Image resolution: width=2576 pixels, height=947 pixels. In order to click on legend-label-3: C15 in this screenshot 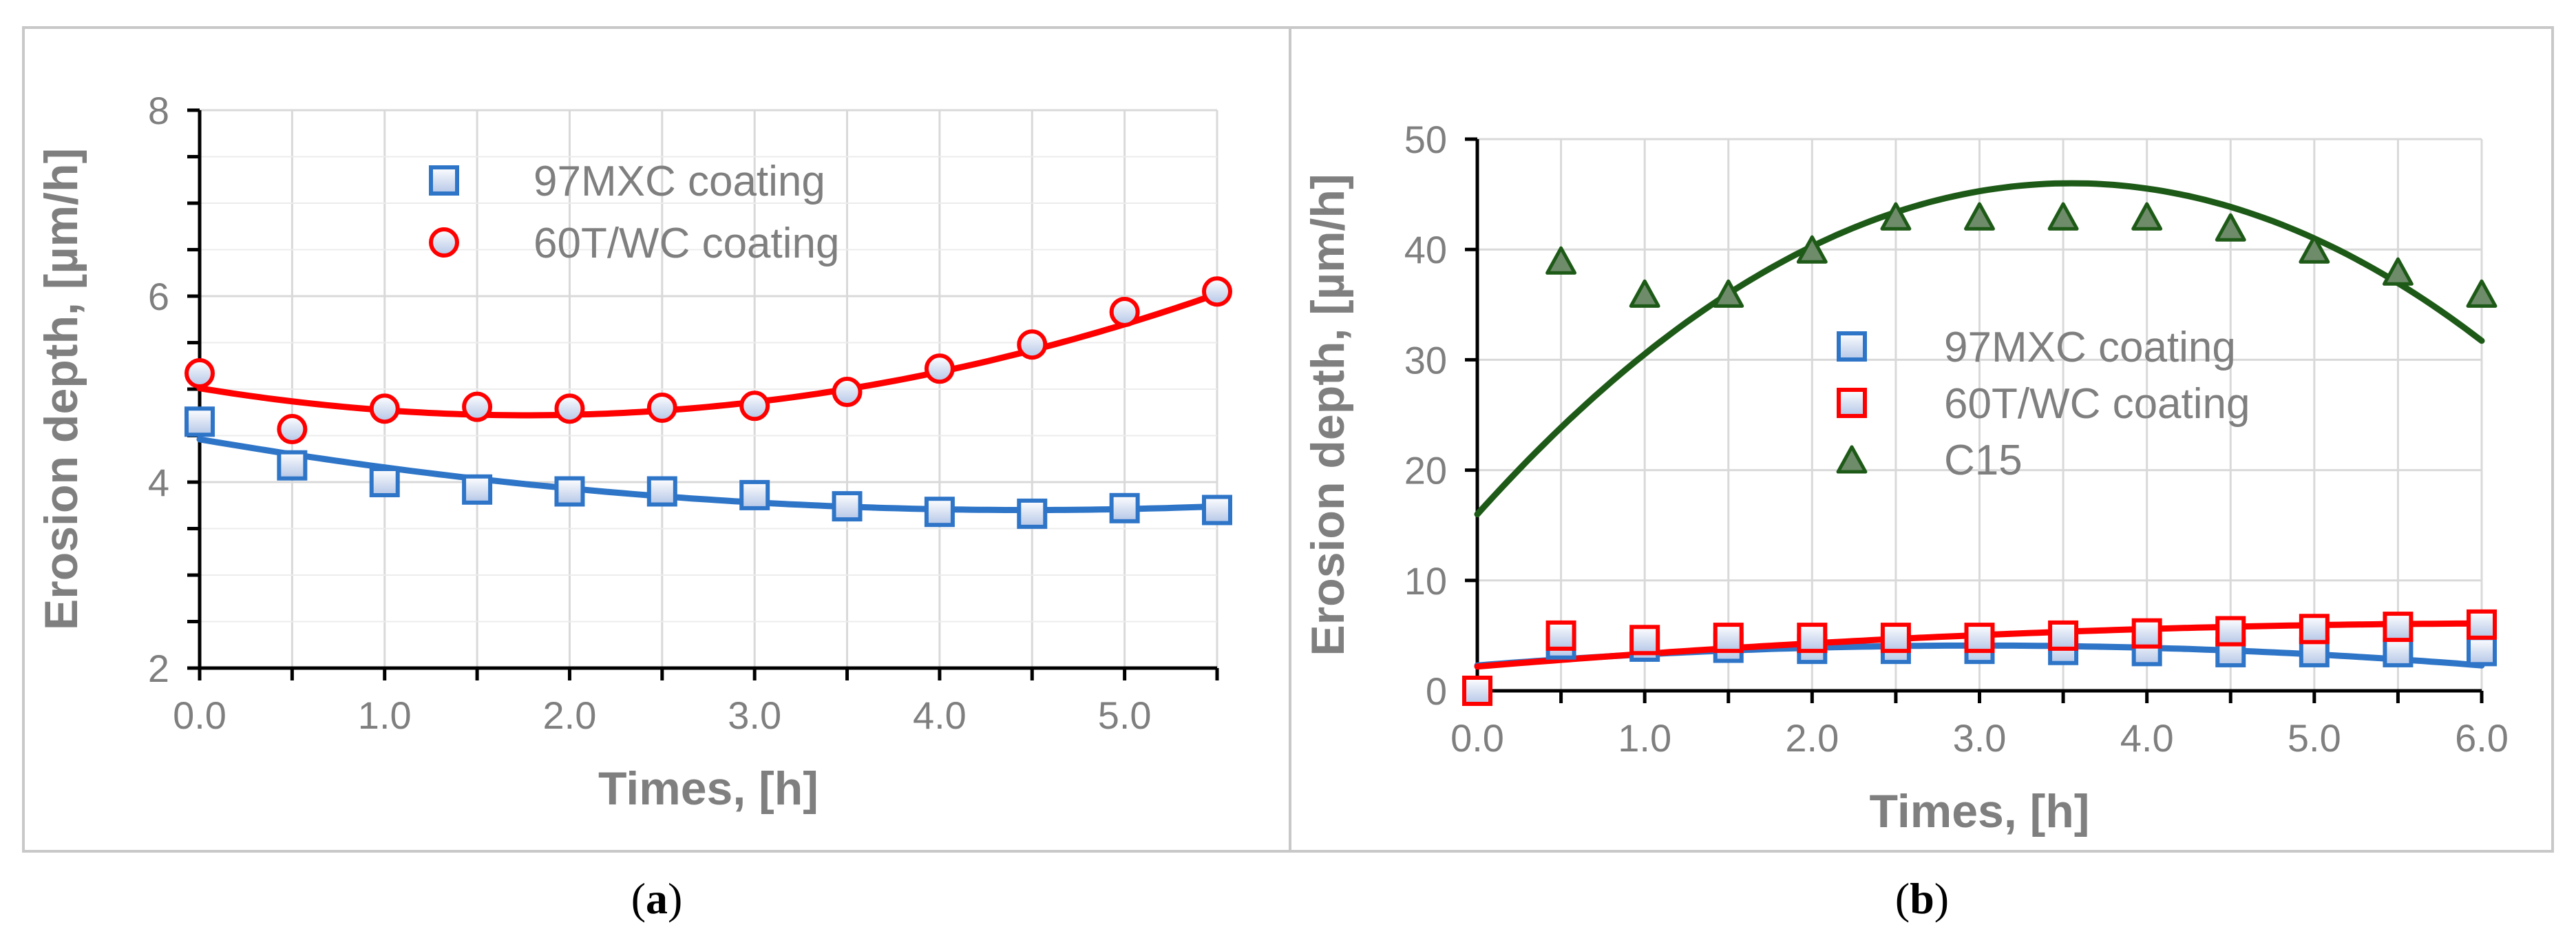, I will do `click(1984, 461)`.